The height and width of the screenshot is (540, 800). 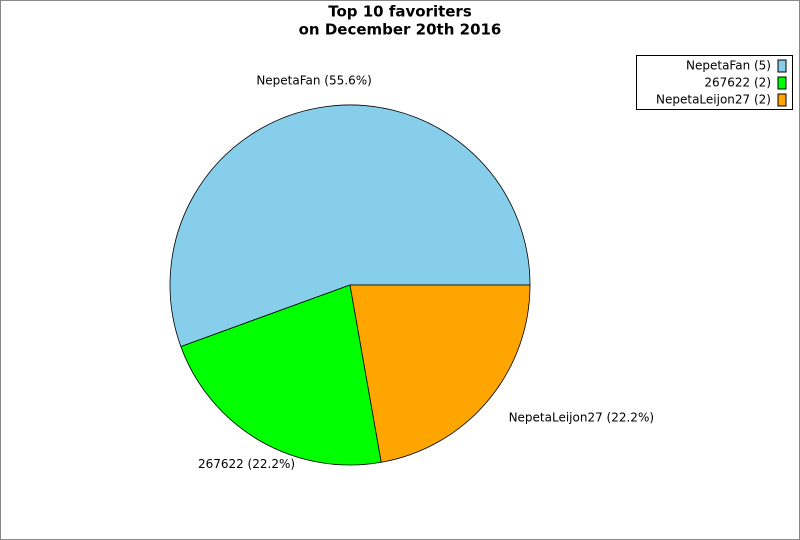 What do you see at coordinates (728, 66) in the screenshot?
I see `legend-label: NepetaFan (5)` at bounding box center [728, 66].